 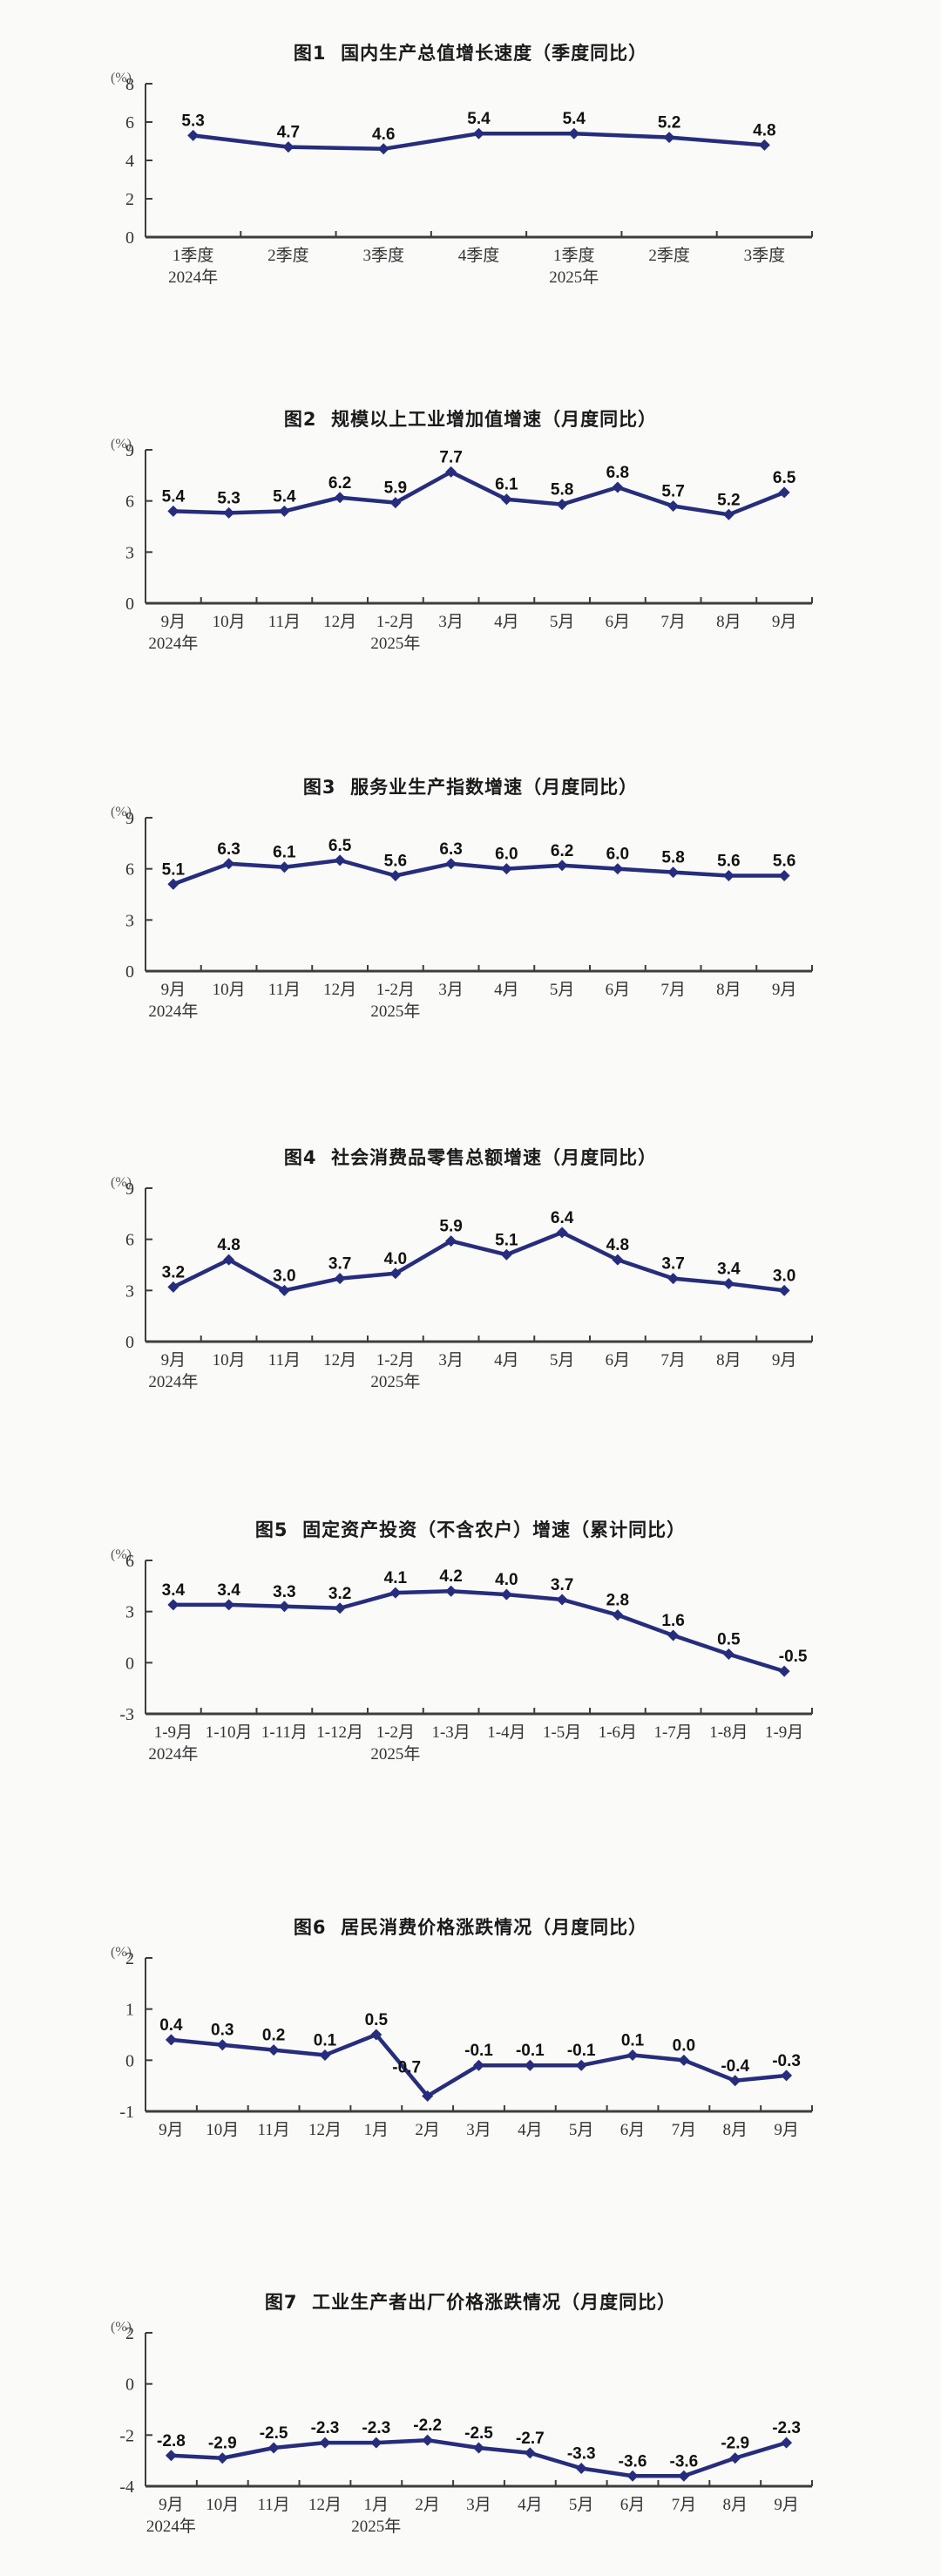 What do you see at coordinates (383, 255) in the screenshot?
I see `x-tick-label: 3季度` at bounding box center [383, 255].